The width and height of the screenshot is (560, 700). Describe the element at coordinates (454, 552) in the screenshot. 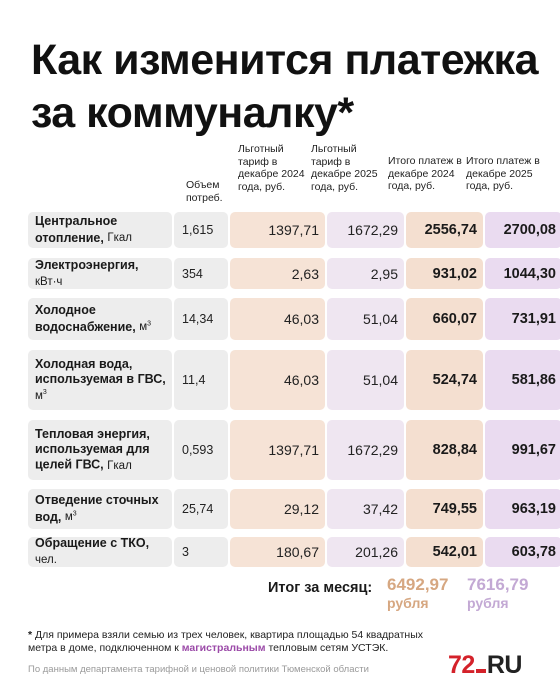

I see `row-total-2024: 542,01` at that location.